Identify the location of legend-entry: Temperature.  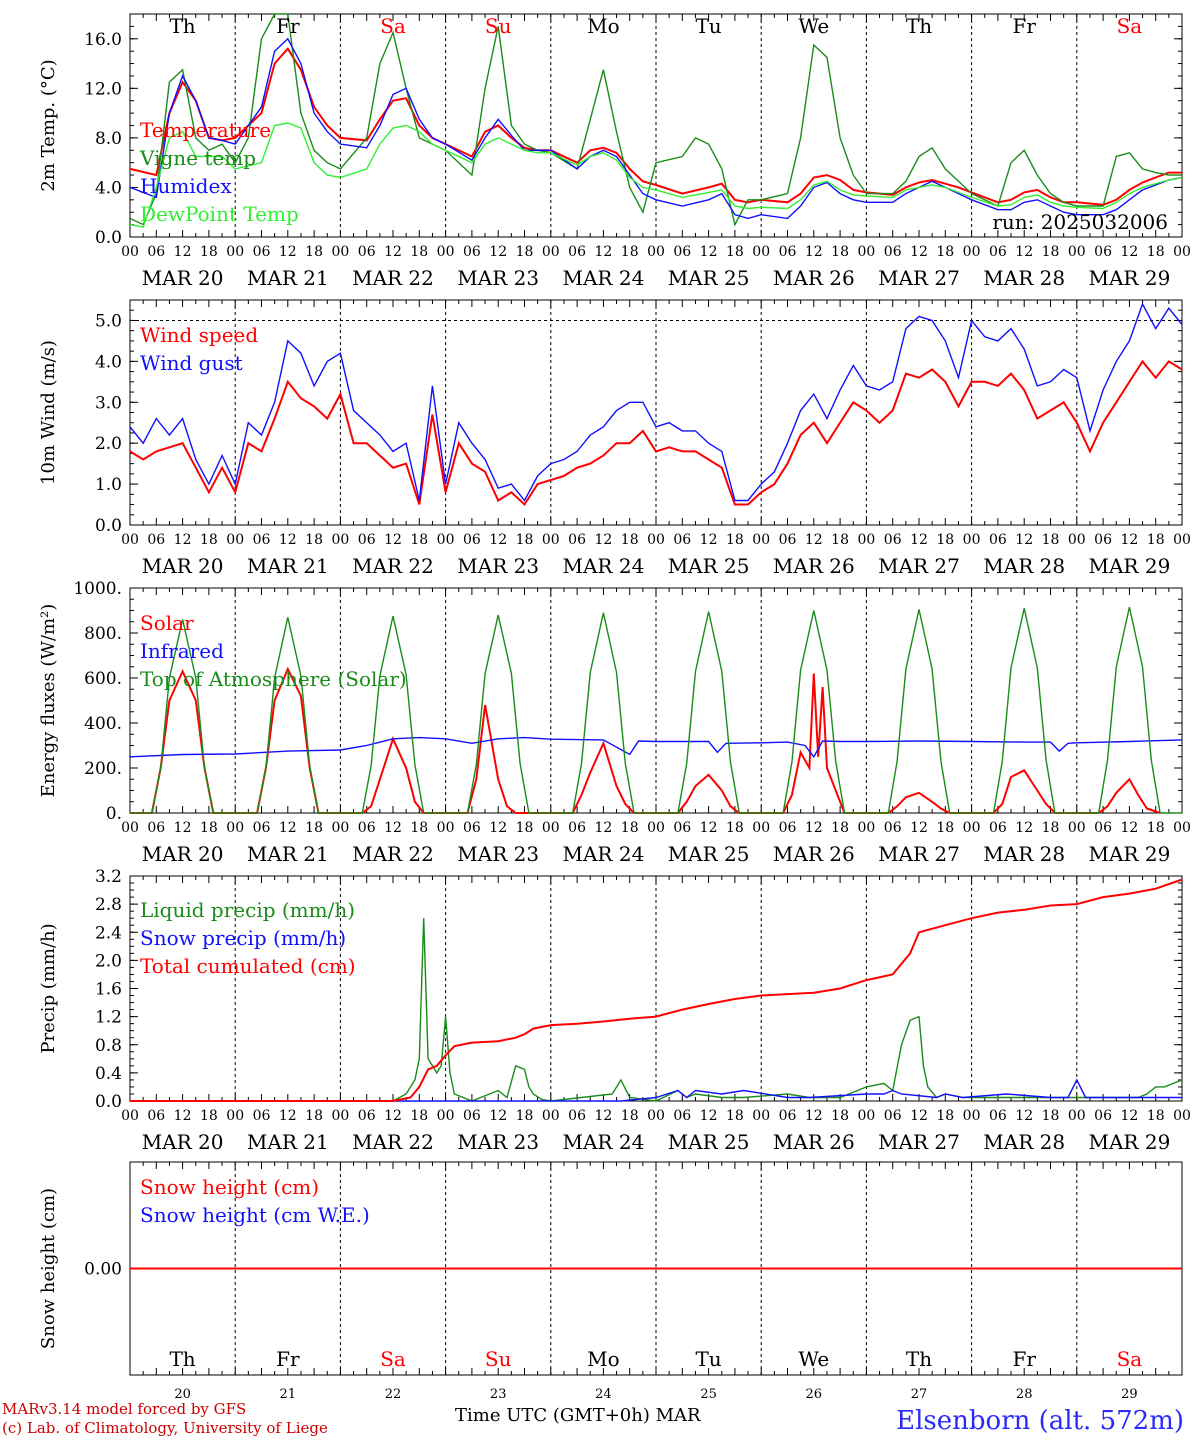
(205, 130).